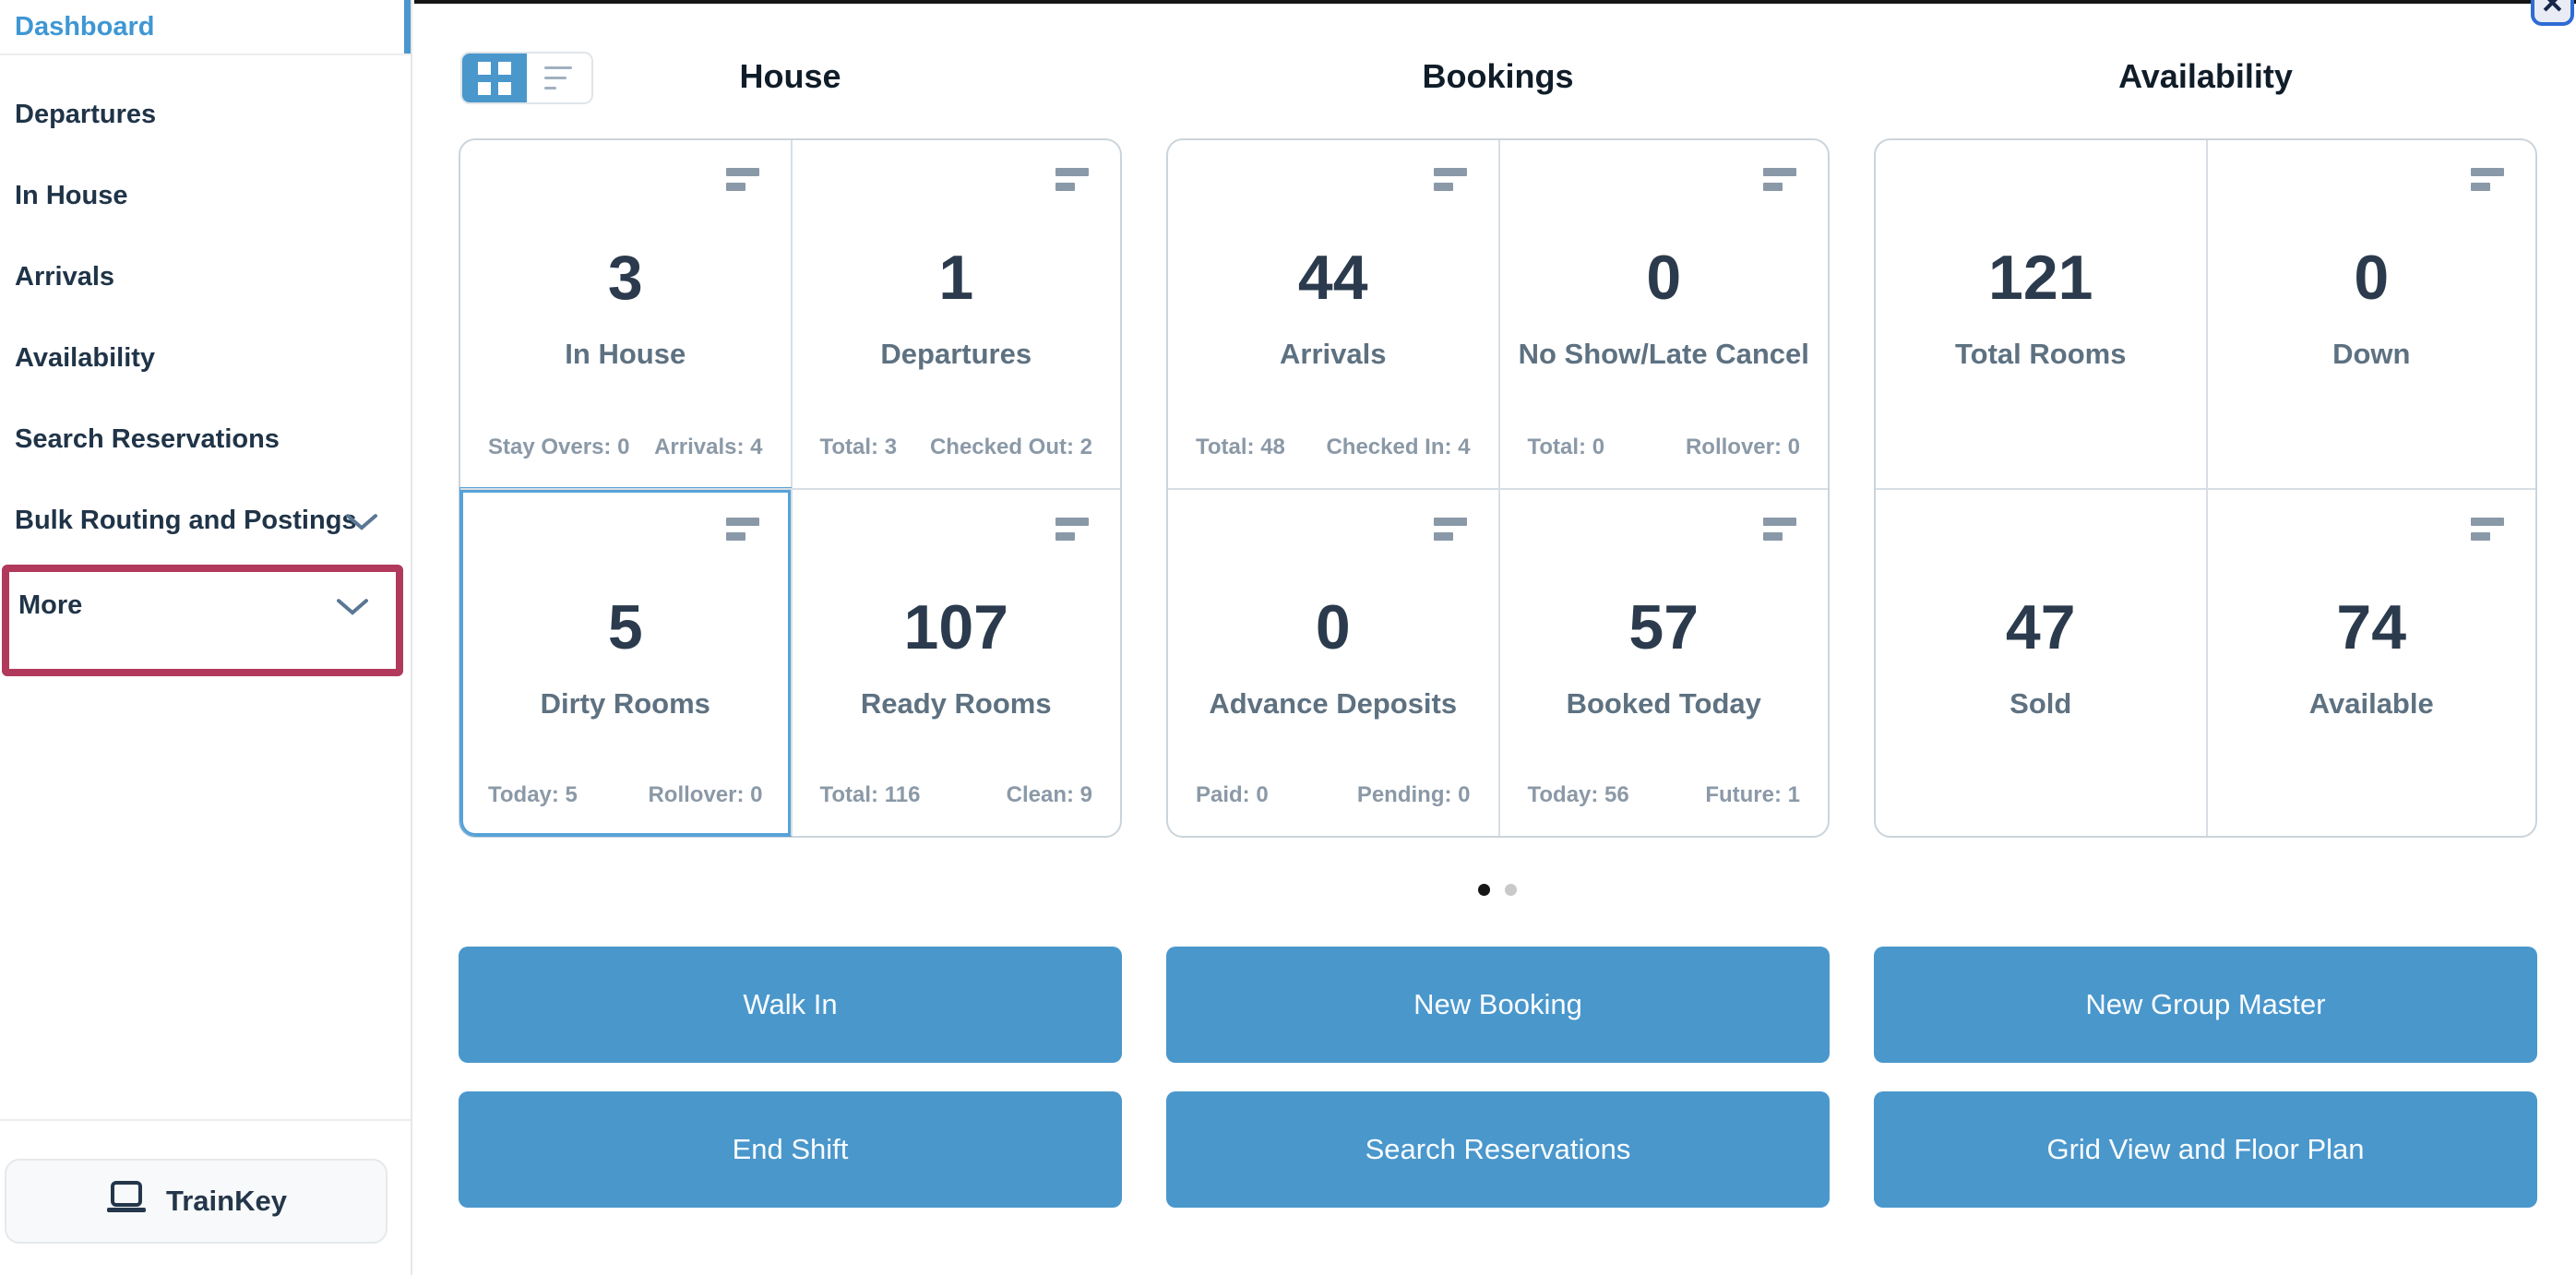 The height and width of the screenshot is (1275, 2576). I want to click on card-label: No Show/Late Cancel, so click(1663, 354).